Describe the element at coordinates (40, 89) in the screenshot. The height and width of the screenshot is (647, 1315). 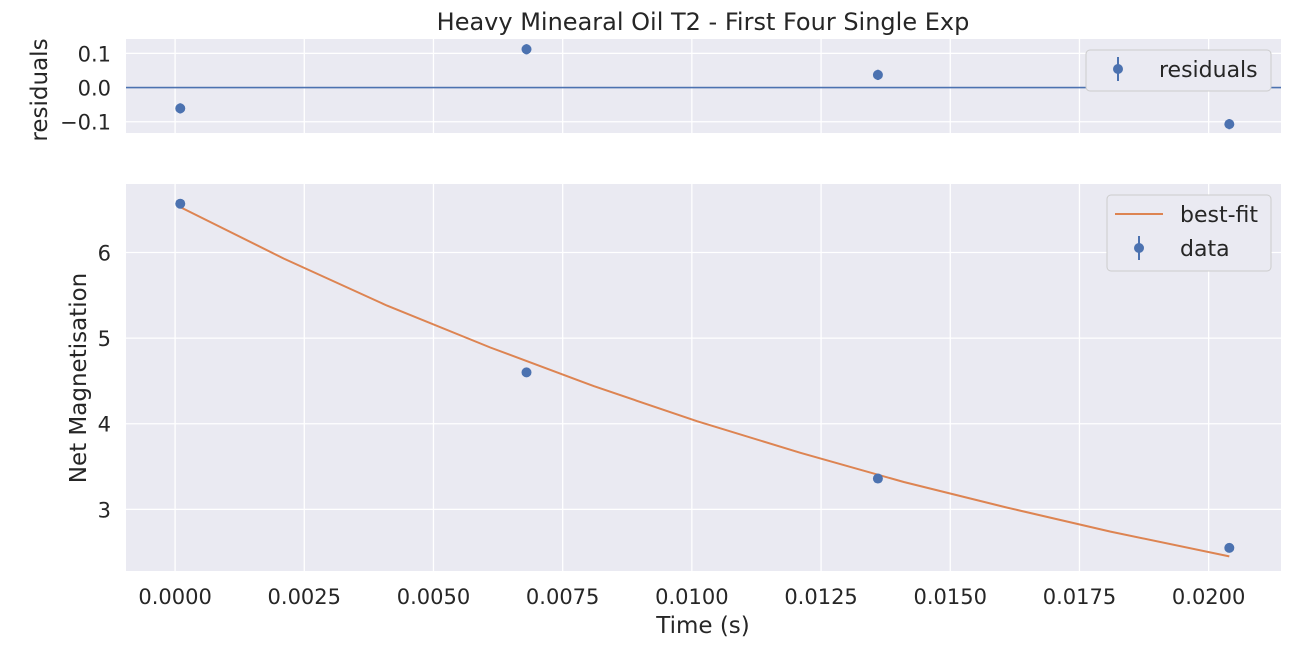
I see `residuals-y-axis-label: residuals` at that location.